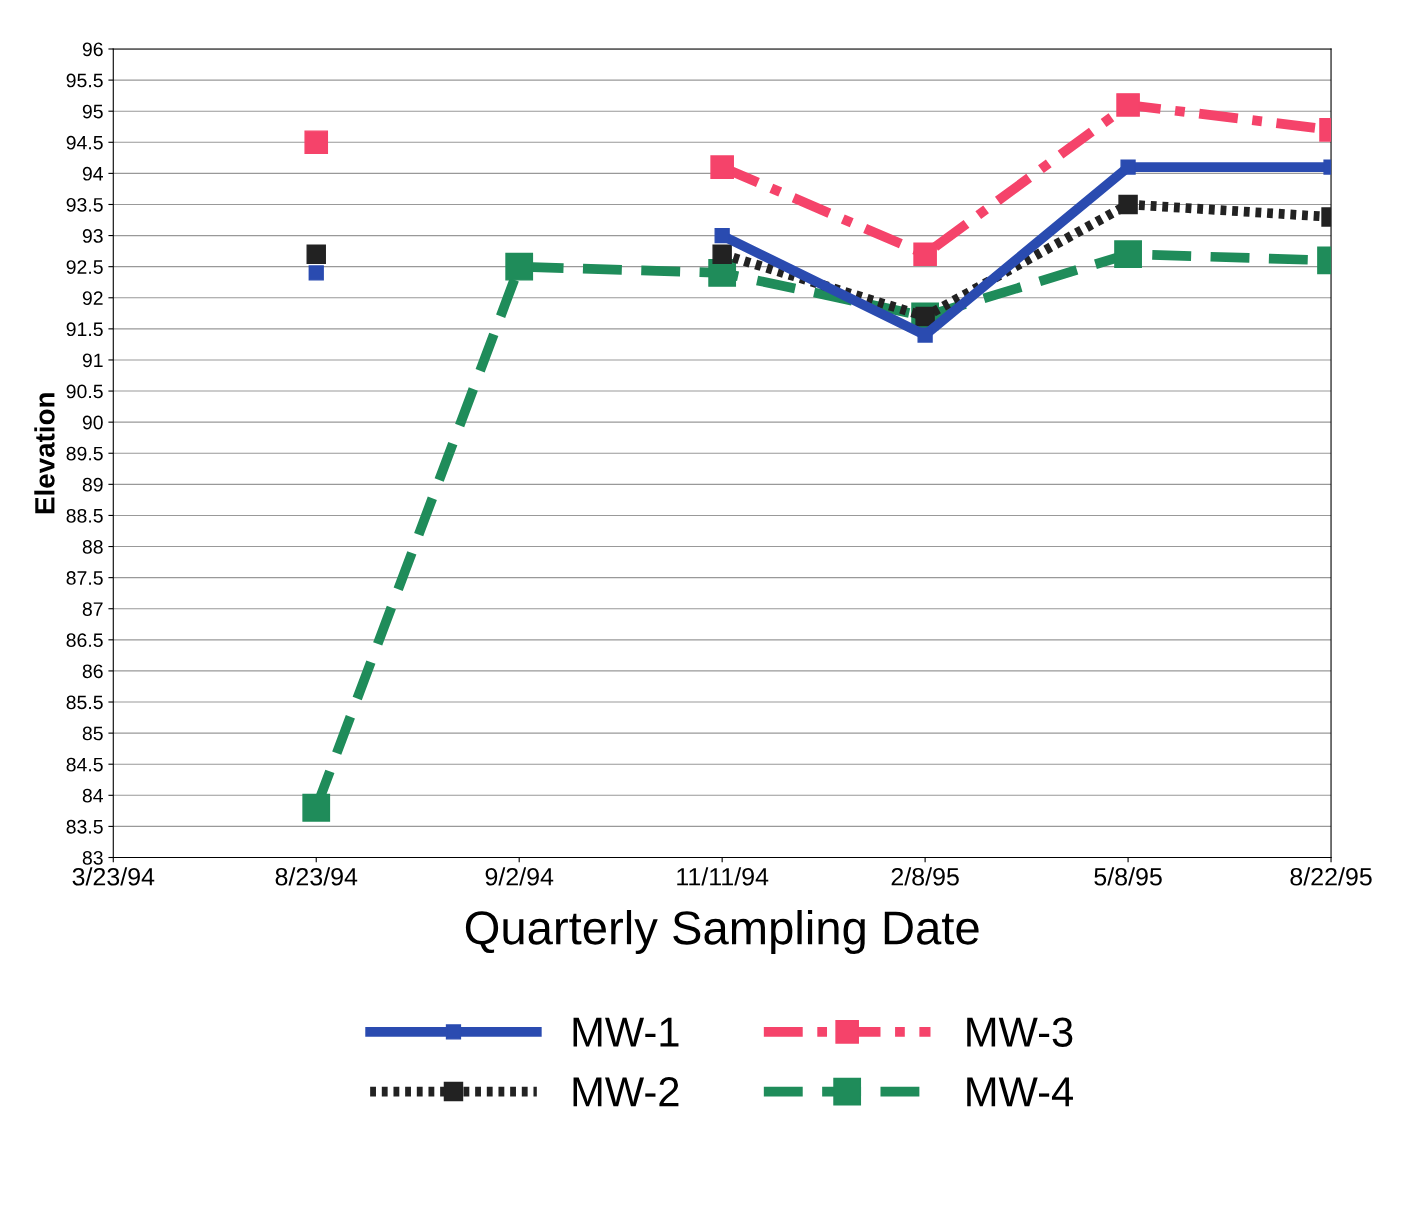  Describe the element at coordinates (92, 547) in the screenshot. I see `y-tick-label: 88` at that location.